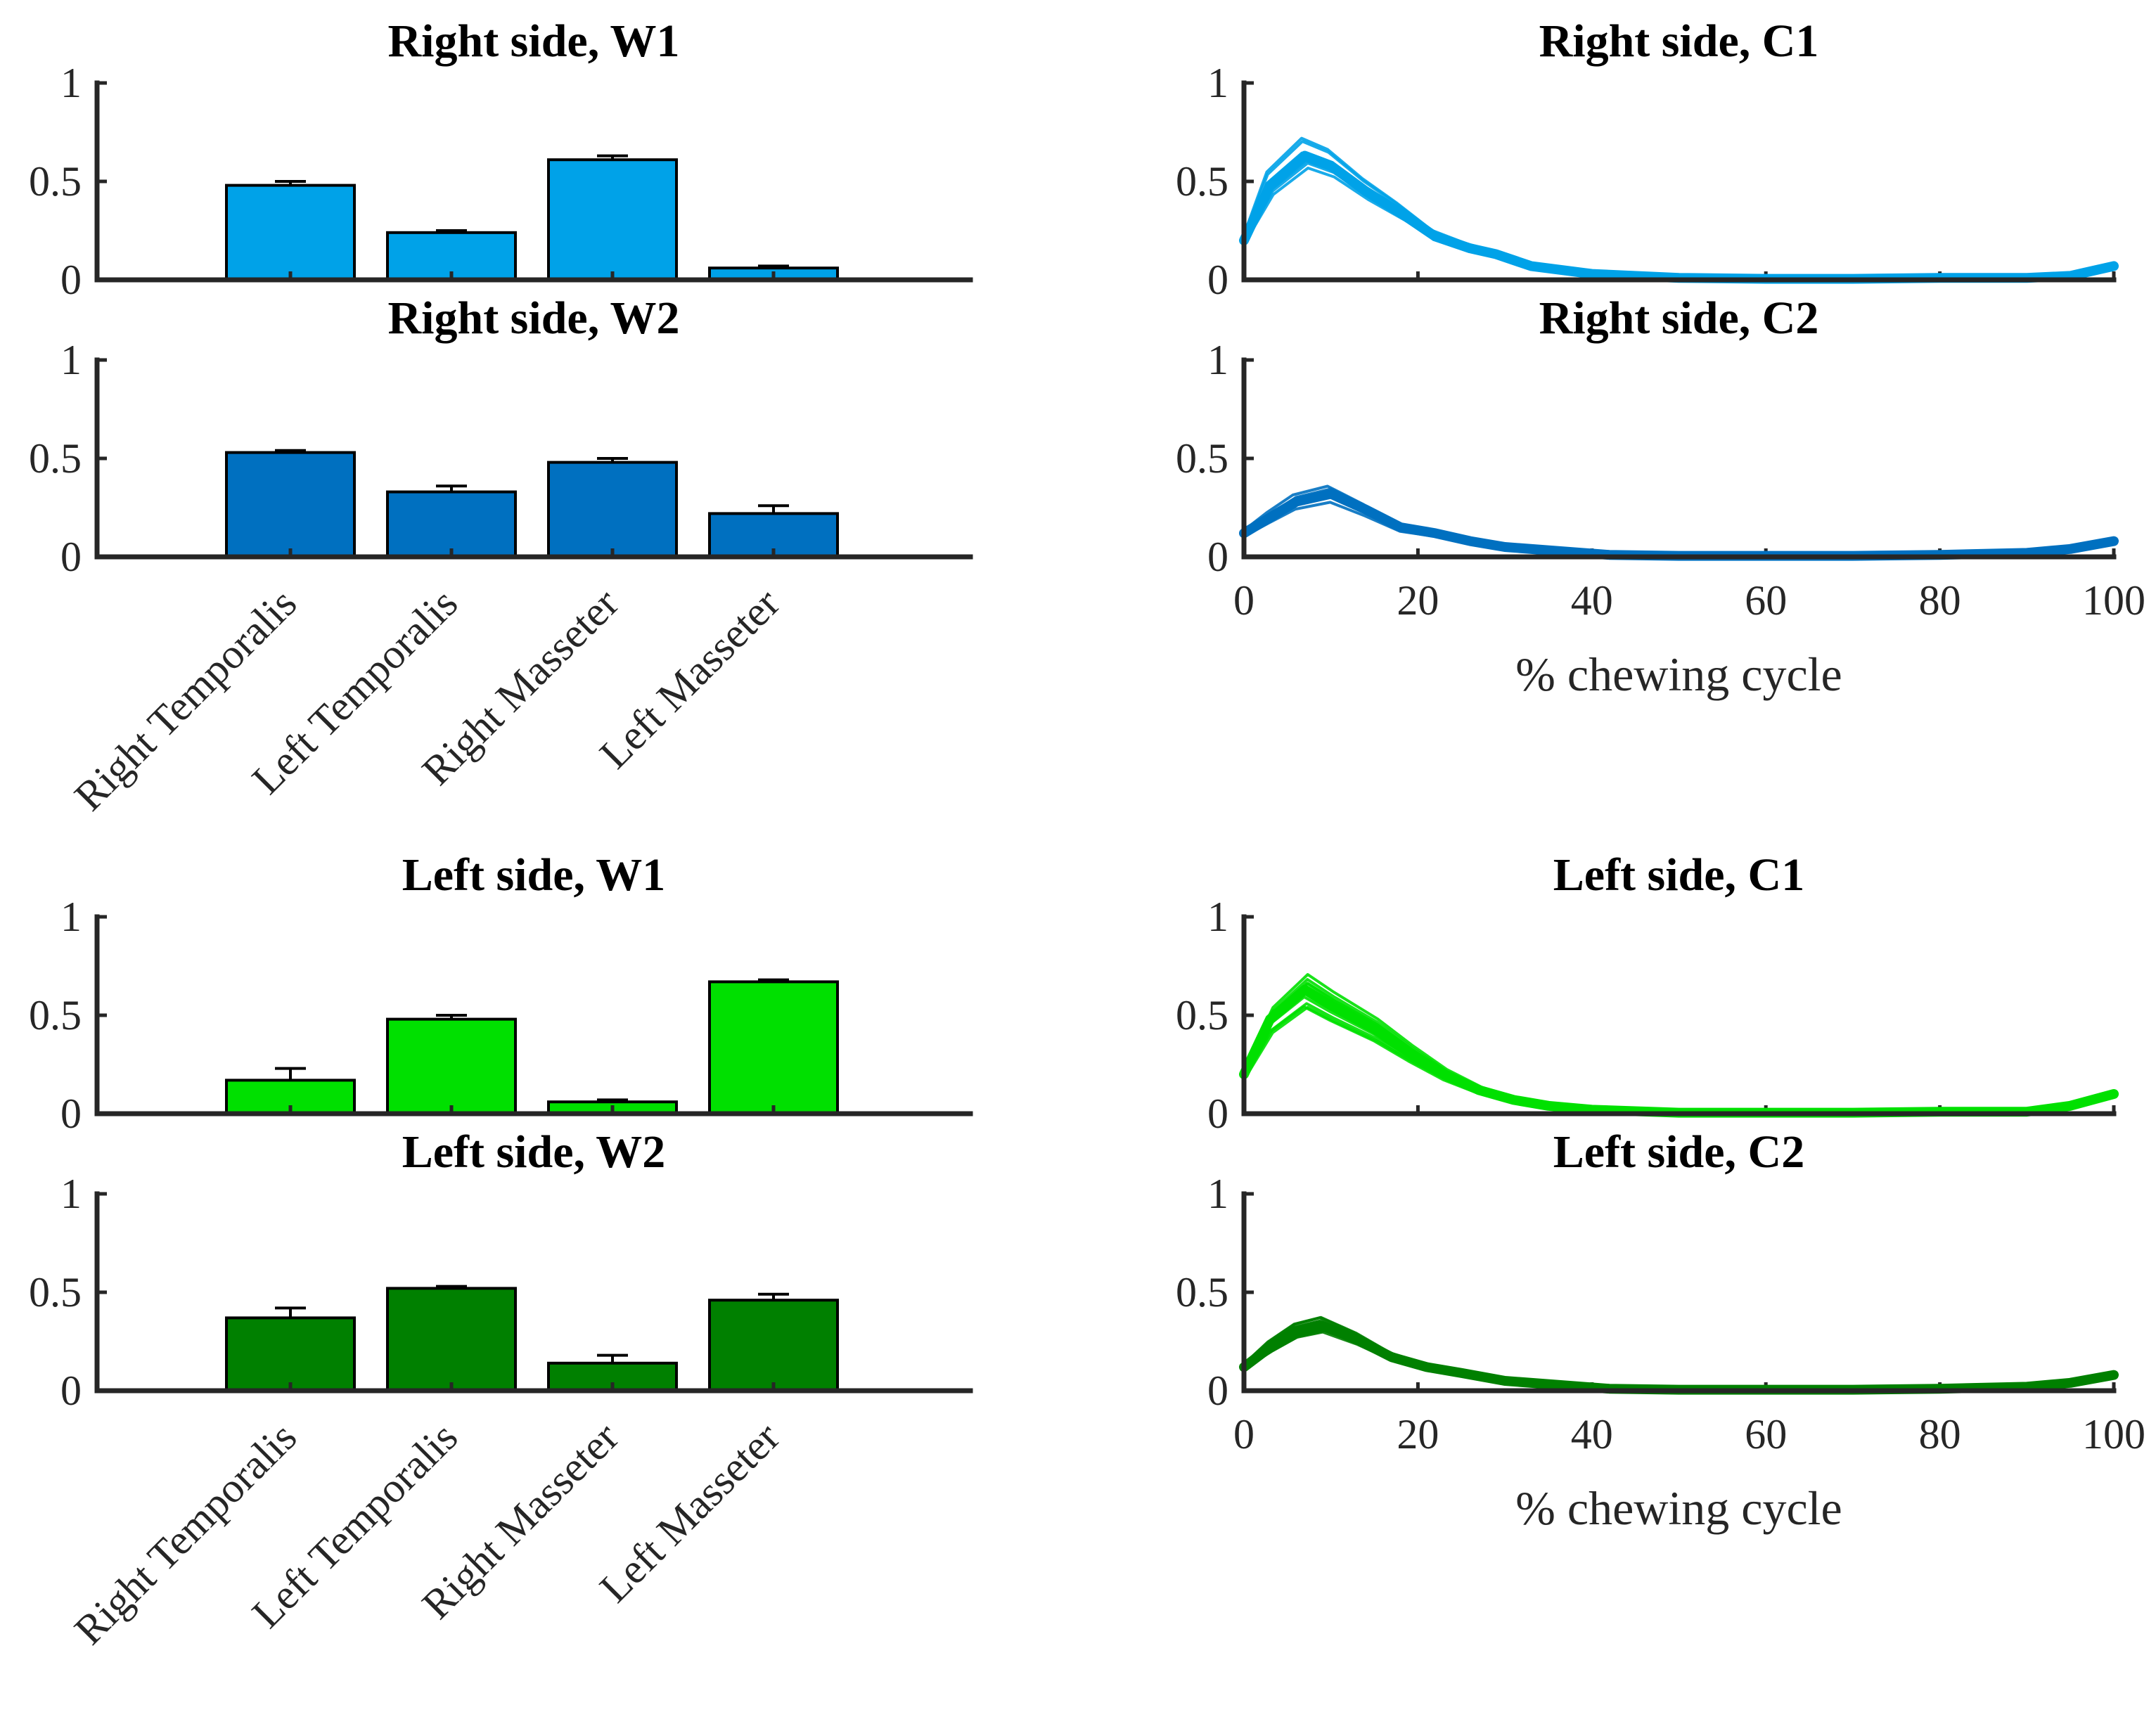 The width and height of the screenshot is (2156, 1731). I want to click on line-chart-6: Left side, C1 0 0.5 1, so click(1647, 993).